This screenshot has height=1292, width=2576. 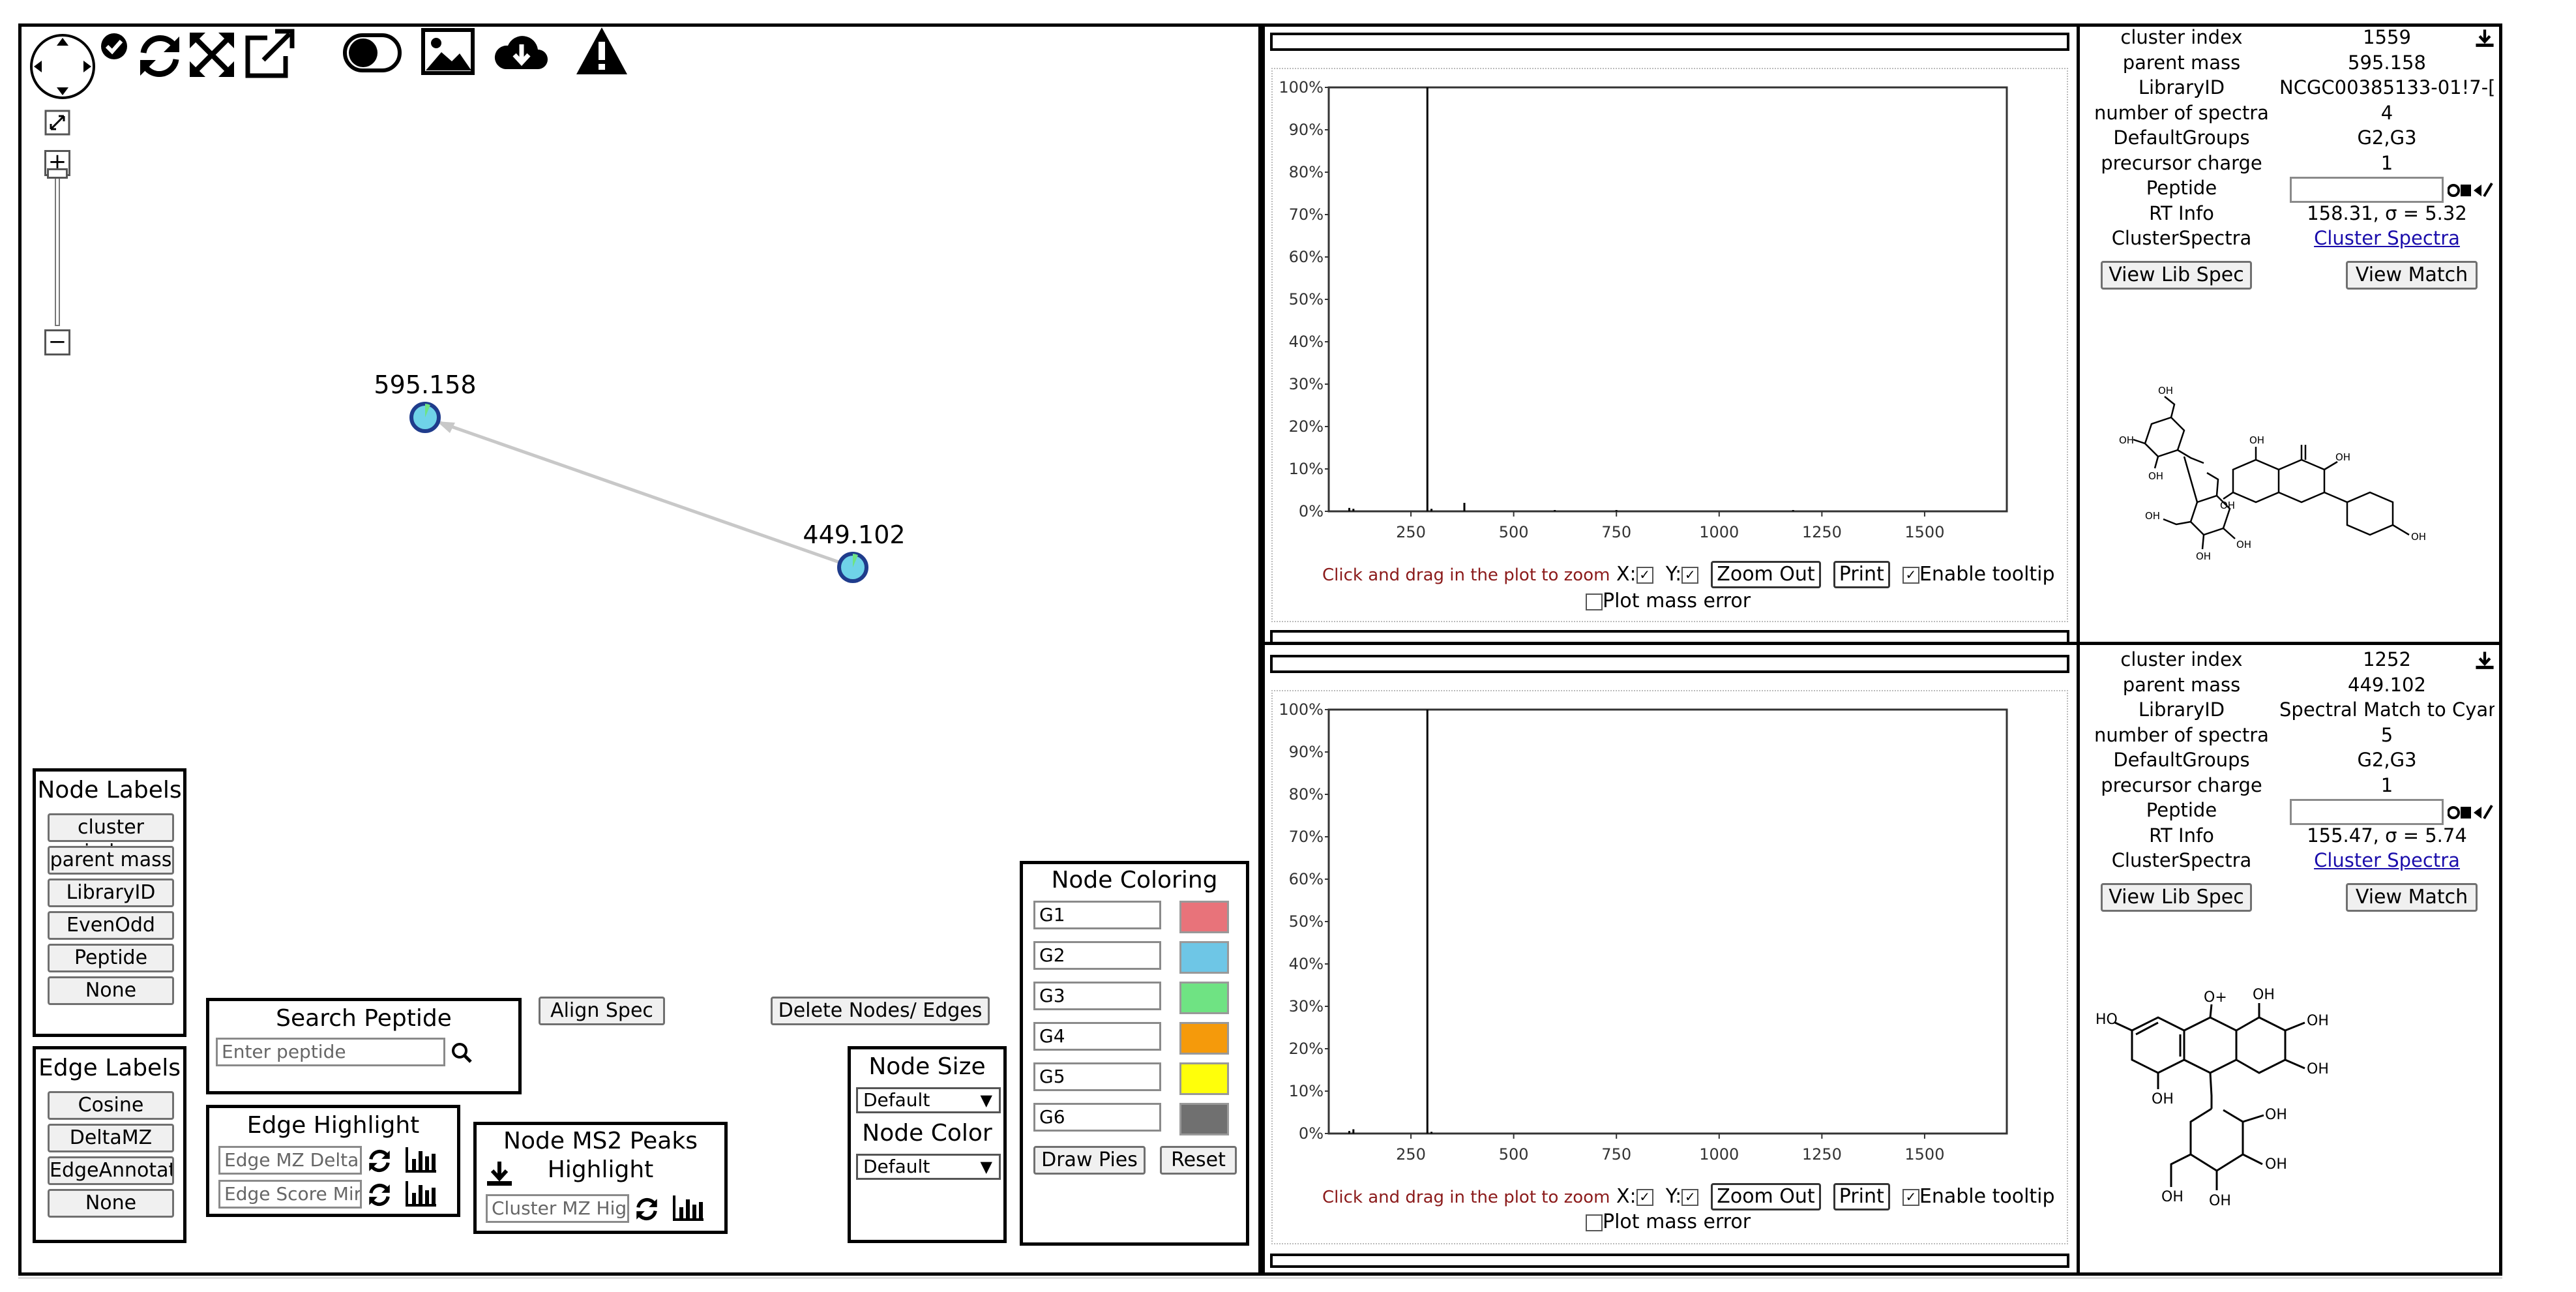 I want to click on edge-mz-delta-input: Edge MZ Delta, so click(x=290, y=1160).